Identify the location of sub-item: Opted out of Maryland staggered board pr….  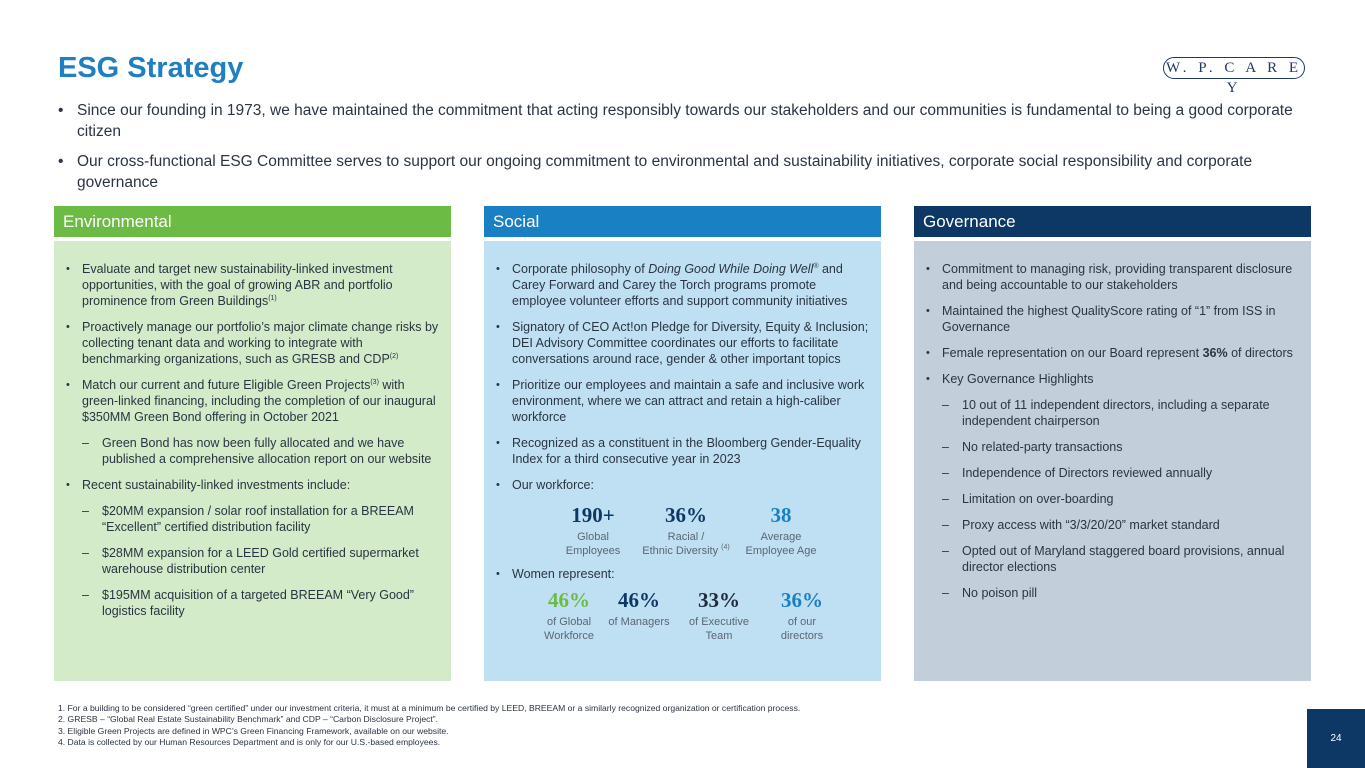
(1111, 559).